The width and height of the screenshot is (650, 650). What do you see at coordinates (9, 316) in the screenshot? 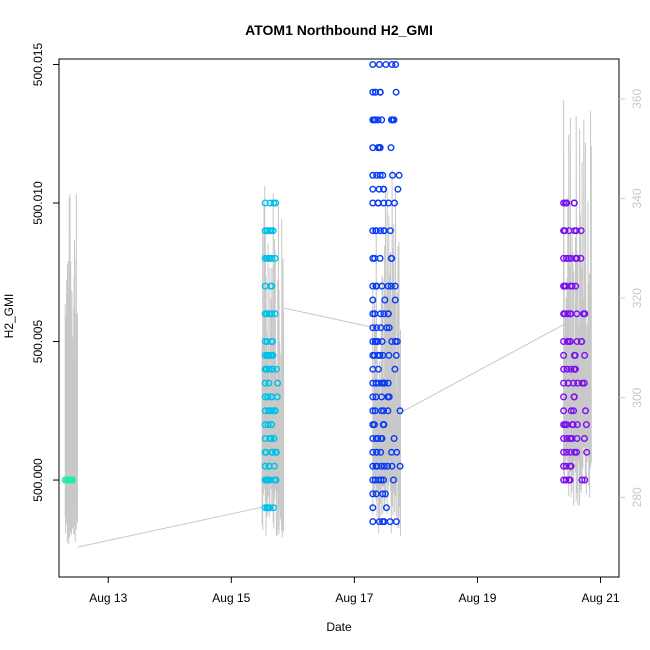
I see `y-axis-label: H2_GMI` at bounding box center [9, 316].